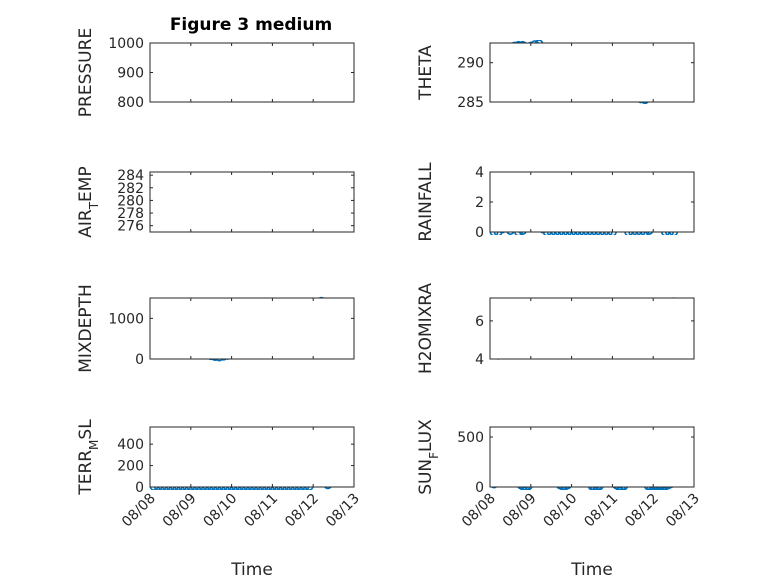 The image size is (778, 583). What do you see at coordinates (86, 473) in the screenshot?
I see `y-label-main: TERR` at bounding box center [86, 473].